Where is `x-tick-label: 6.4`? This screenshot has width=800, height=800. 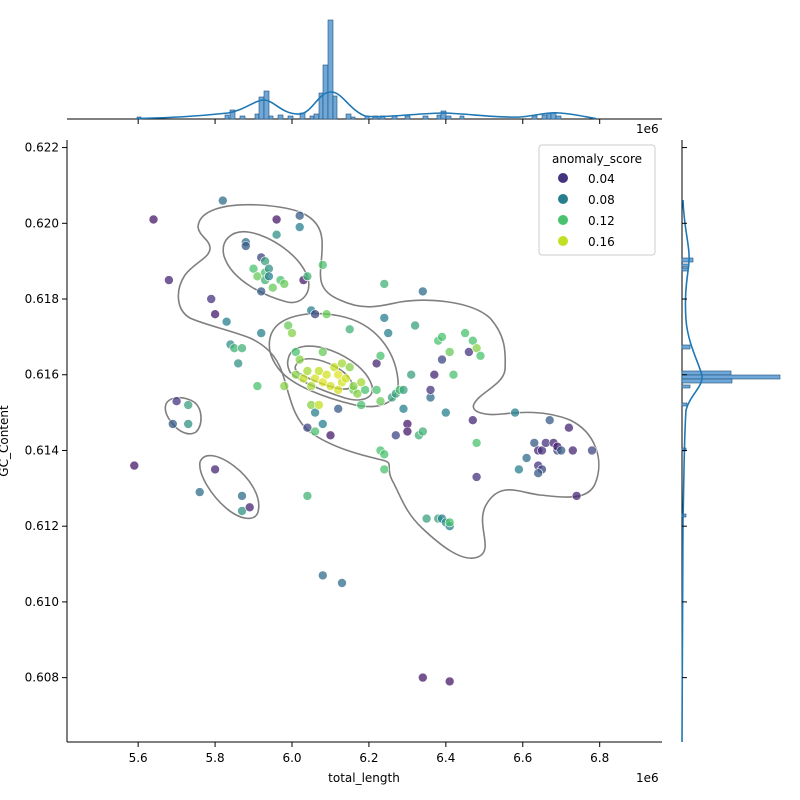
x-tick-label: 6.4 is located at coordinates (445, 758).